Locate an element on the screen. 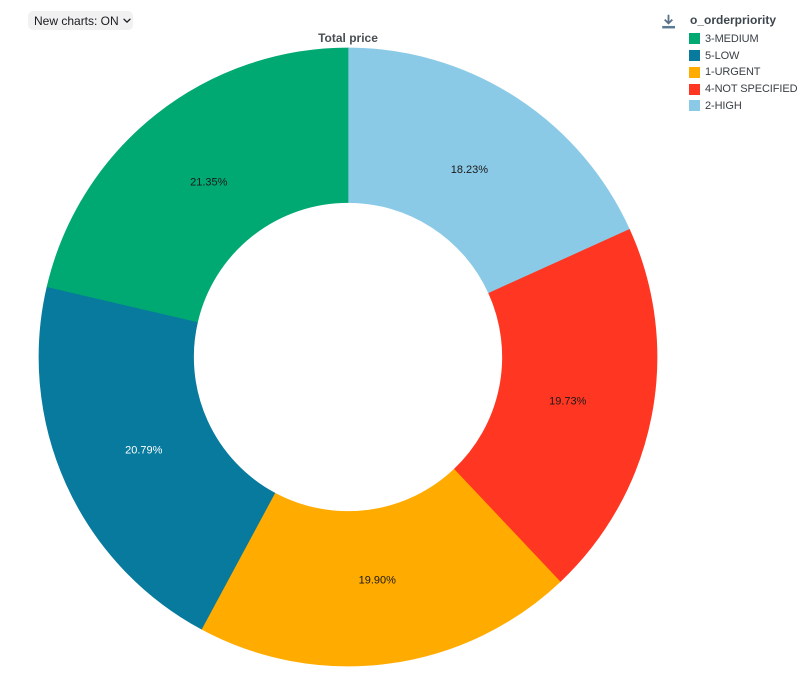 The width and height of the screenshot is (800, 682). svg-text: 20.79% is located at coordinates (144, 450).